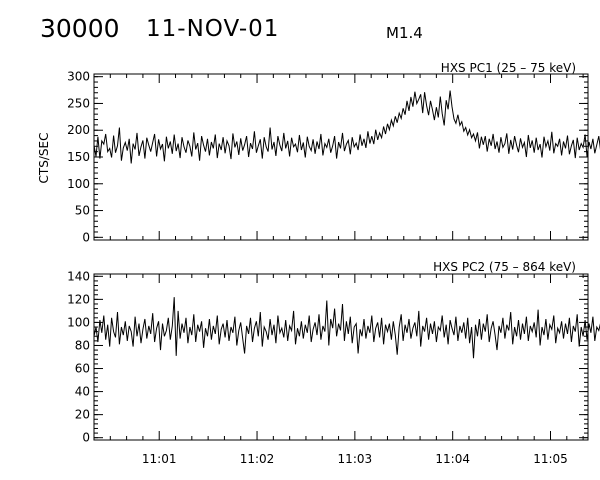 The height and width of the screenshot is (480, 600). I want to click on x-tick-label: 11:05, so click(550, 459).